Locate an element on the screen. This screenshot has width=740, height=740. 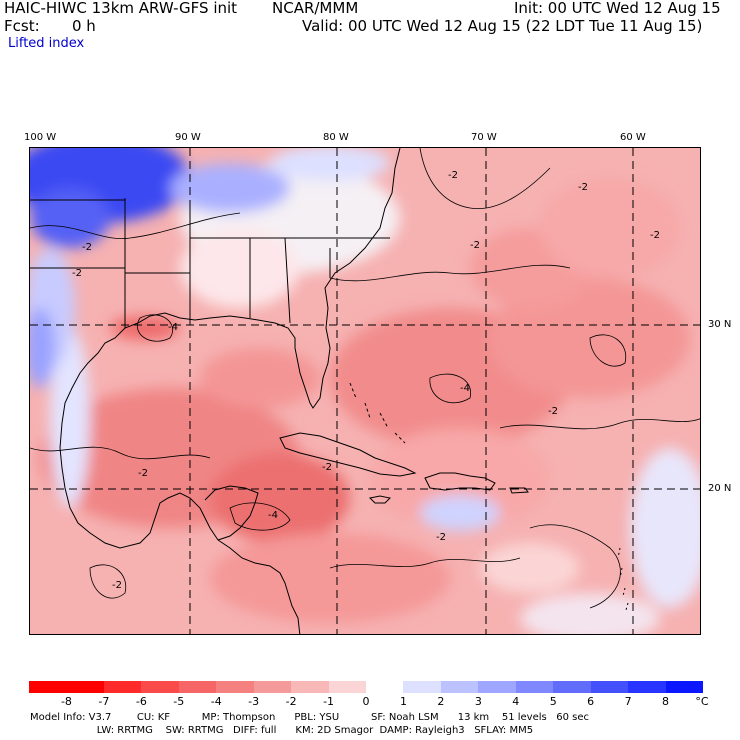
lon-label-90w: 90 W is located at coordinates (188, 137).